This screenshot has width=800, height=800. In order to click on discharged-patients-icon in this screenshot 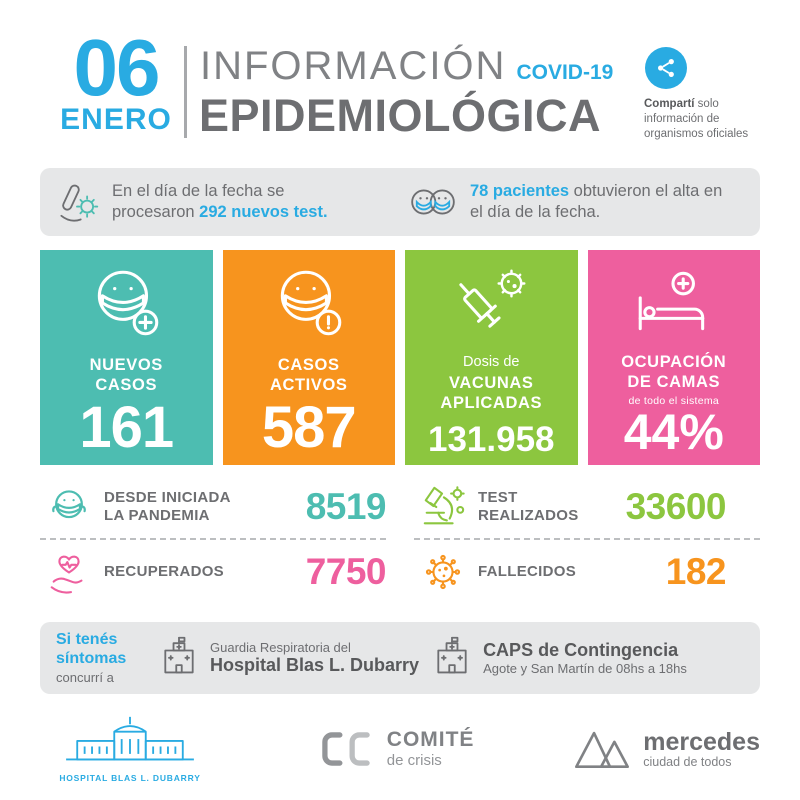, I will do `click(433, 202)`.